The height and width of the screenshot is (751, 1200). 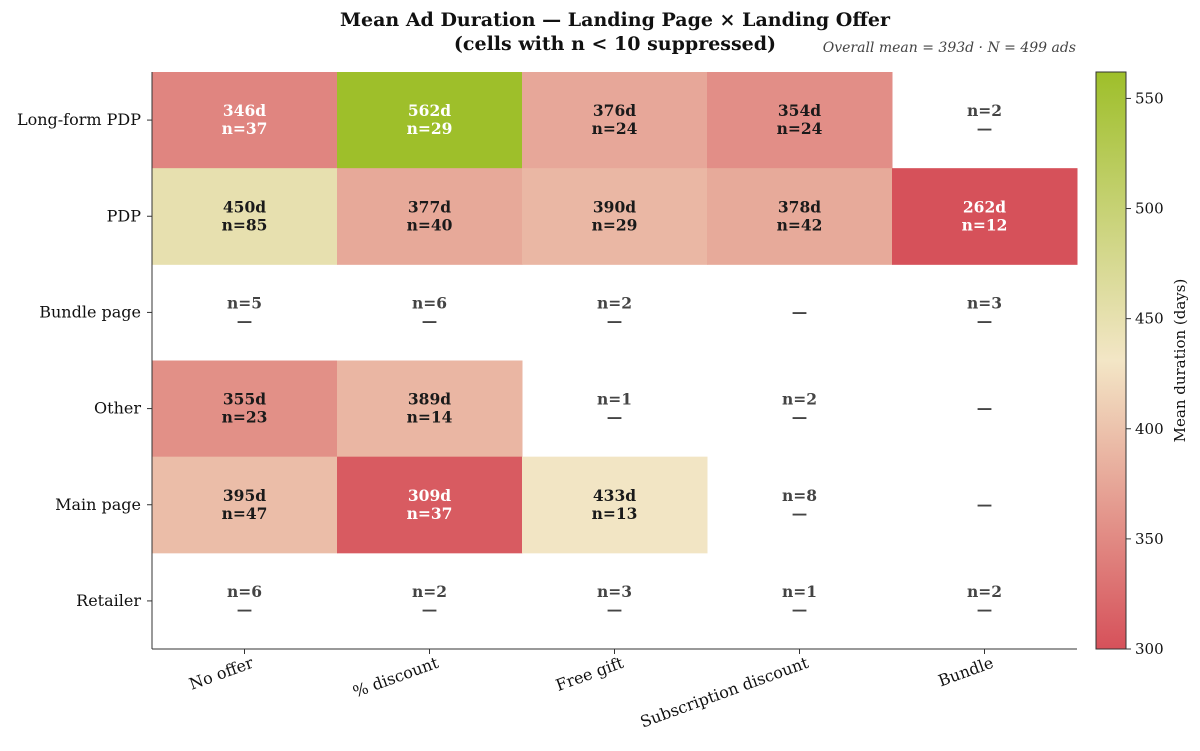 What do you see at coordinates (124, 215) in the screenshot?
I see `y-tick-label: PDP` at bounding box center [124, 215].